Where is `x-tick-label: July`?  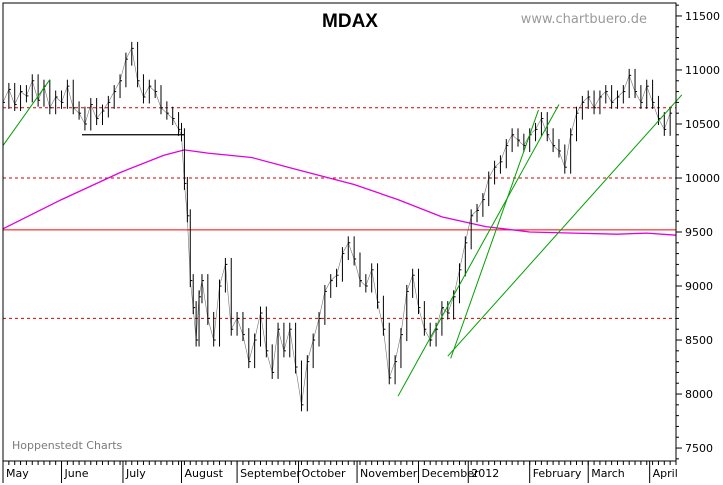
x-tick-label: July is located at coordinates (135, 473).